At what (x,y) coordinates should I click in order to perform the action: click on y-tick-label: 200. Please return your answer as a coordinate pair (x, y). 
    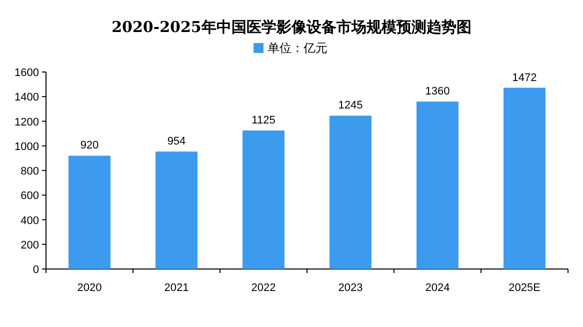
    Looking at the image, I should click on (29, 245).